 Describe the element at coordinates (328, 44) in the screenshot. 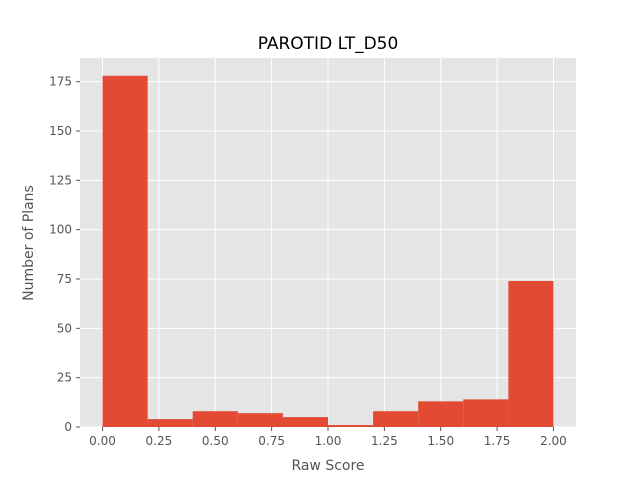

I see `chart-title: PAROTID LT_D50` at that location.